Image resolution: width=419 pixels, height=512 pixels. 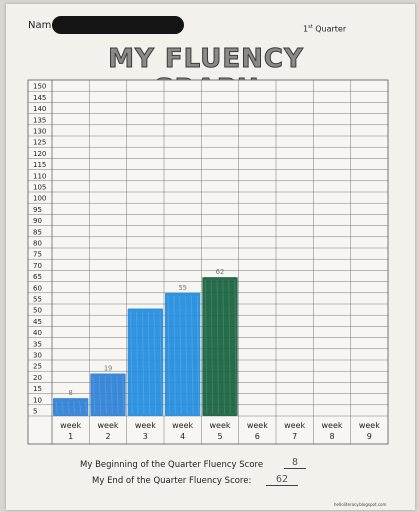 I want to click on y-tick-label: 130, so click(x=39, y=132).